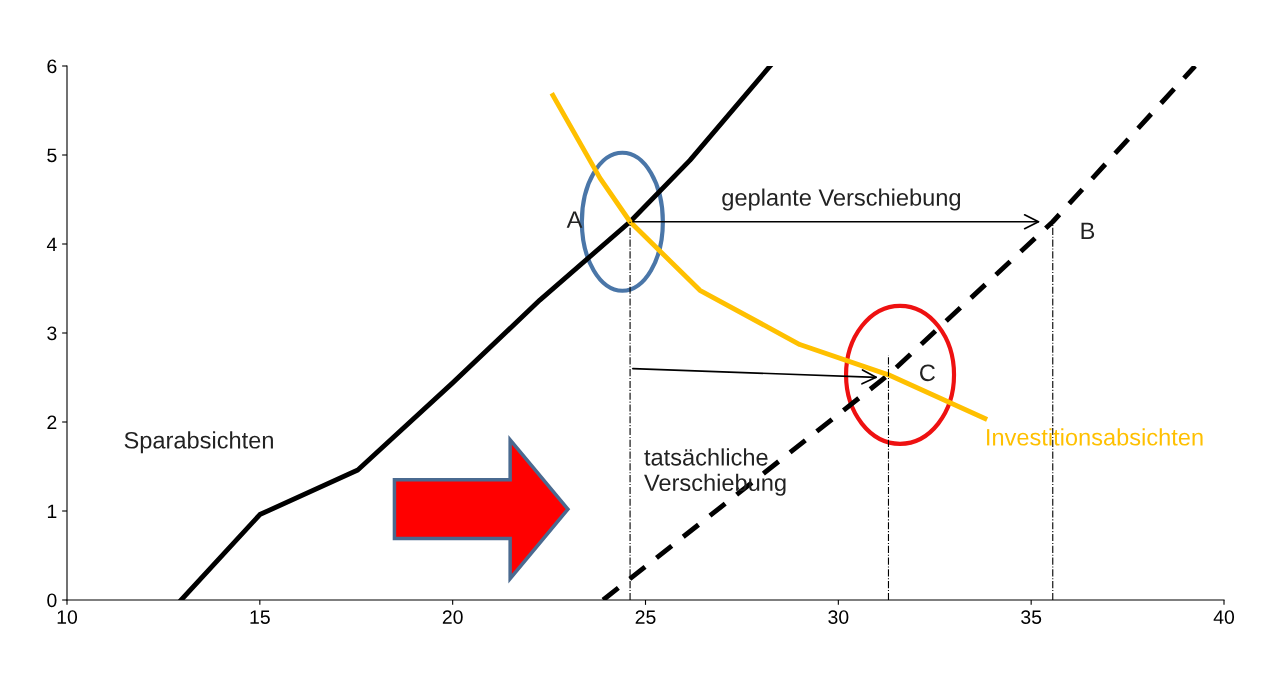  Describe the element at coordinates (260, 617) in the screenshot. I see `x-tick-label: 15` at that location.